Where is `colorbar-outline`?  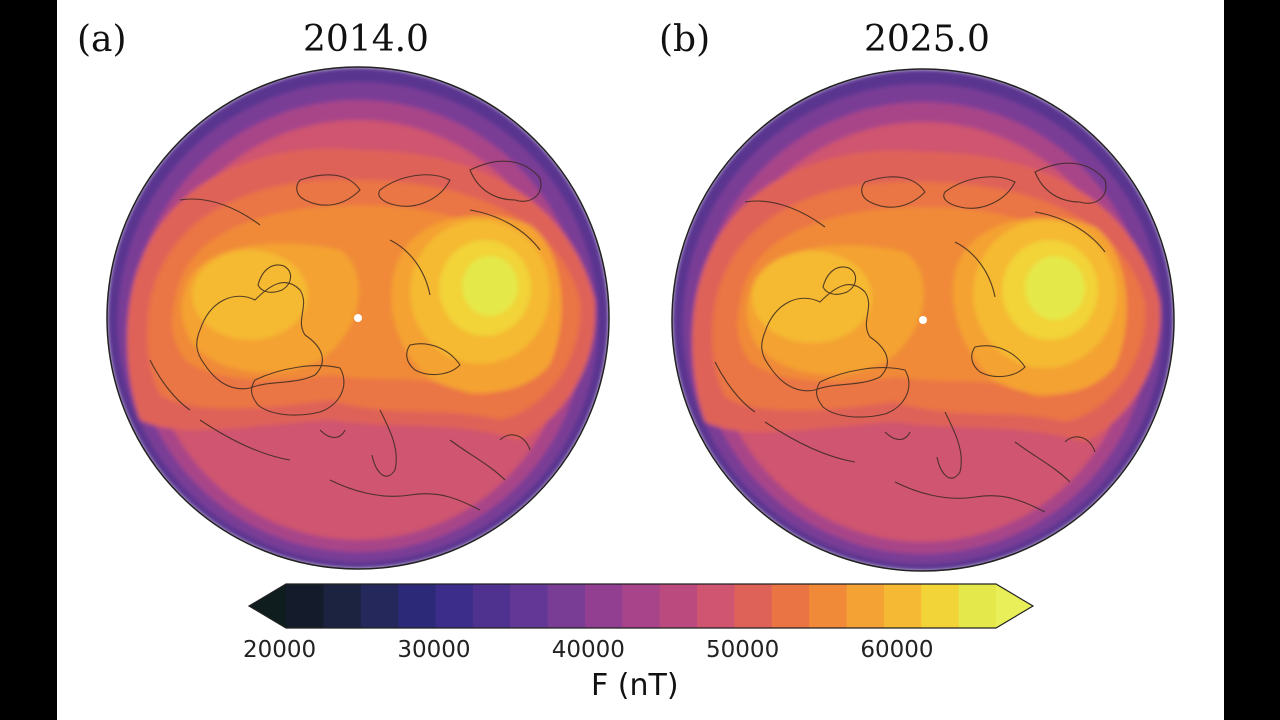 colorbar-outline is located at coordinates (641, 606).